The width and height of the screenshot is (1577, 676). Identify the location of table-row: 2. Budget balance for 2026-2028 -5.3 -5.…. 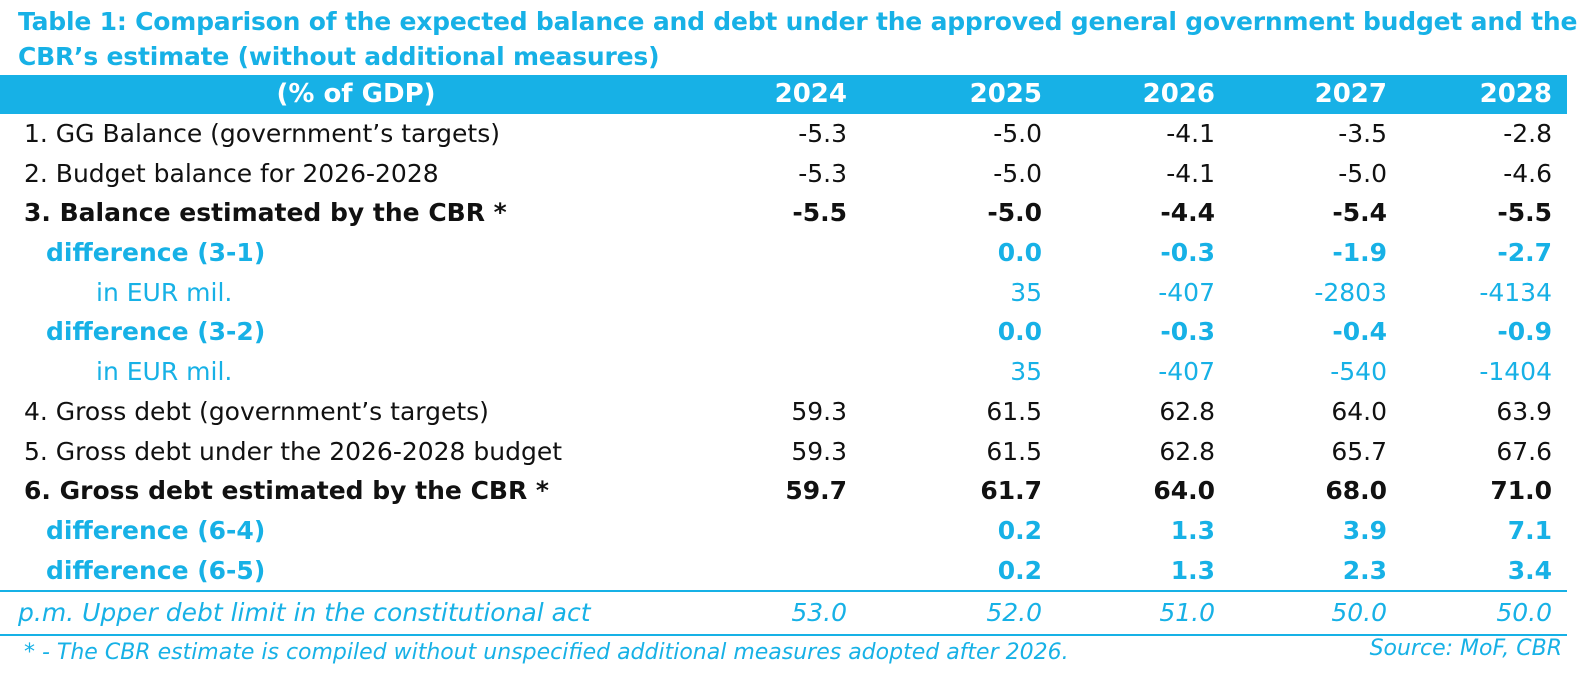
(783, 174).